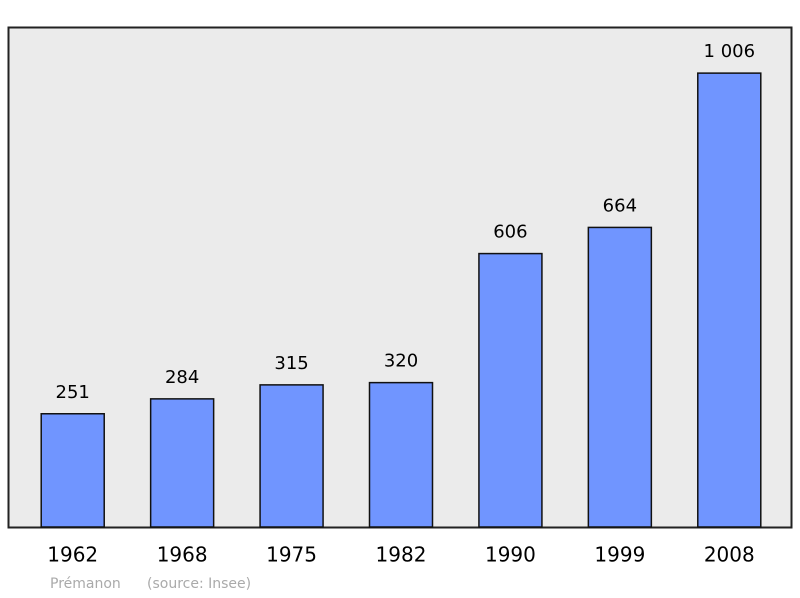 The height and width of the screenshot is (598, 800). Describe the element at coordinates (182, 555) in the screenshot. I see `x-tick-label: 1968` at that location.